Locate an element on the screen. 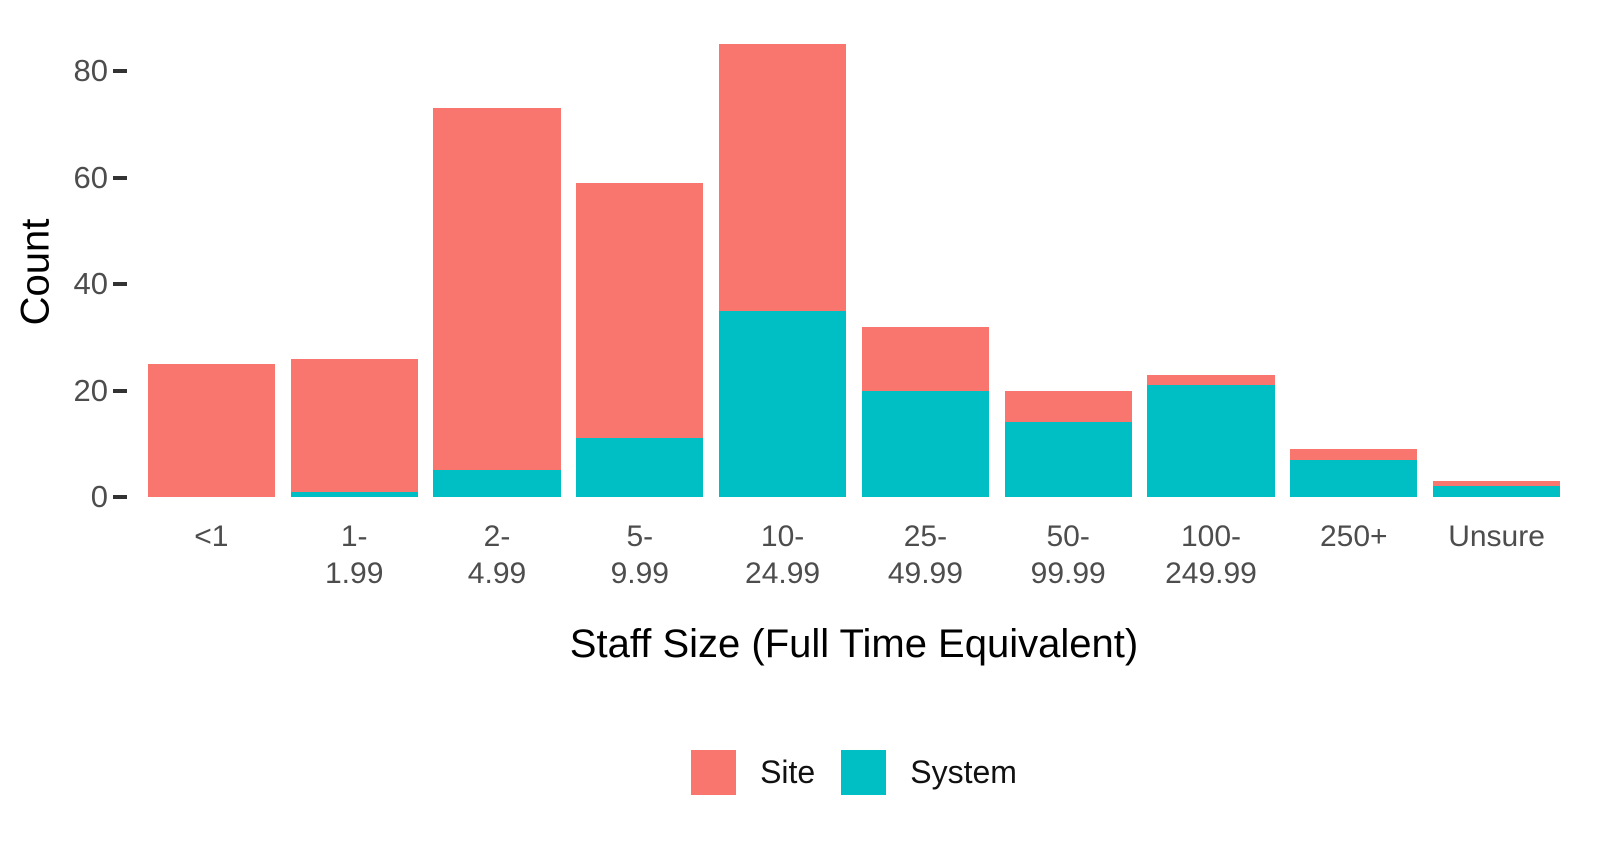 The width and height of the screenshot is (1600, 842). bar-segment-system-10-24.99 is located at coordinates (783, 403).